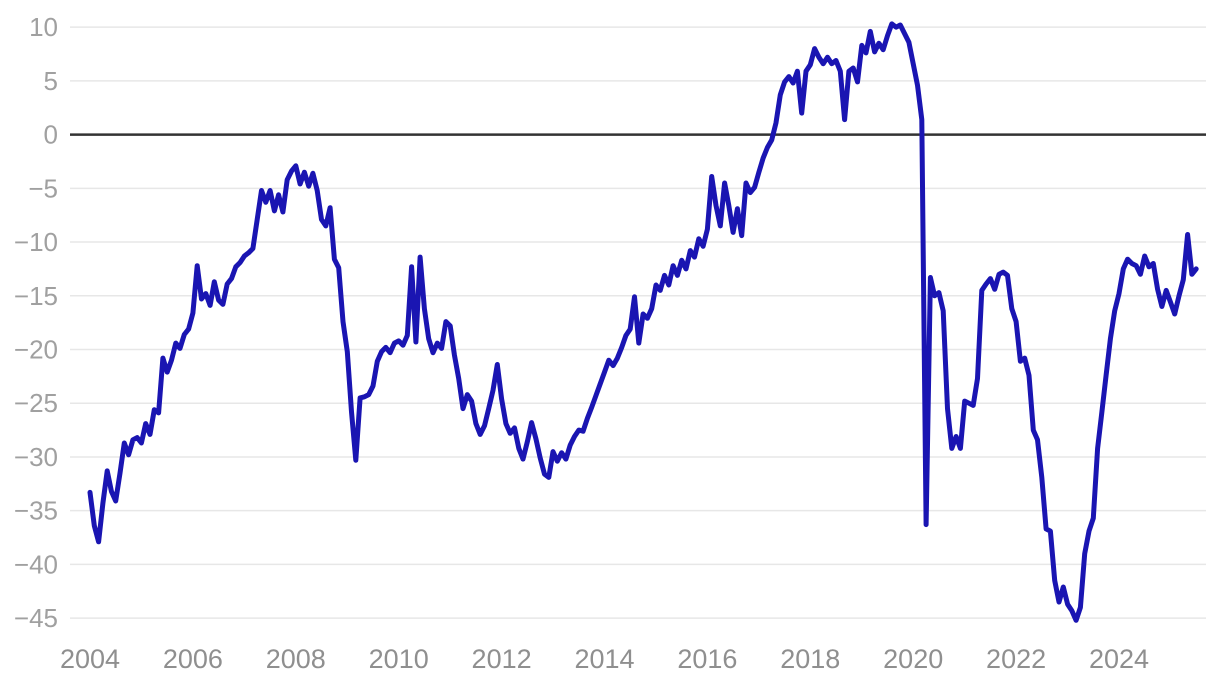 Image resolution: width=1220 pixels, height=682 pixels. Describe the element at coordinates (399, 659) in the screenshot. I see `x-axis-tick-label: 2010` at that location.